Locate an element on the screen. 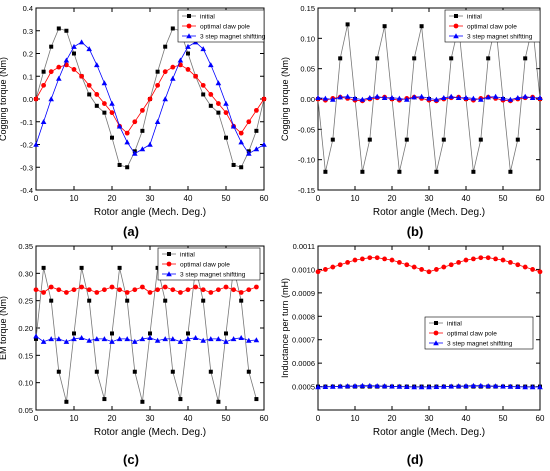 Image resolution: width=550 pixels, height=471 pixels. y-tick-label-a: -0.1 is located at coordinates (26, 122).